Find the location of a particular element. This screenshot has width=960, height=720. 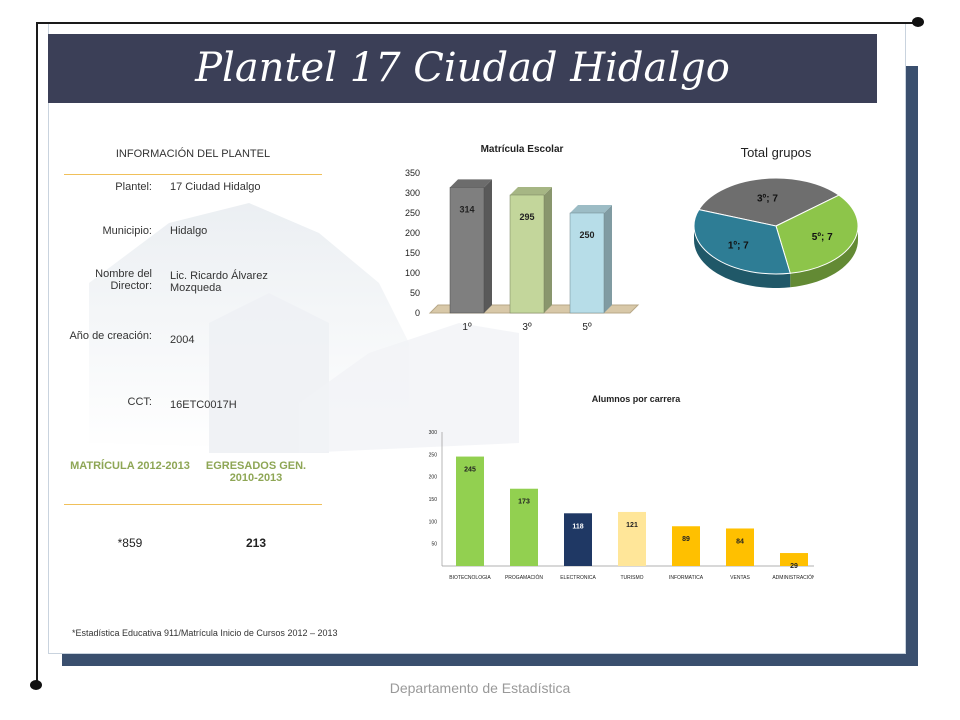

bar-data-label: 173 is located at coordinates (524, 502).